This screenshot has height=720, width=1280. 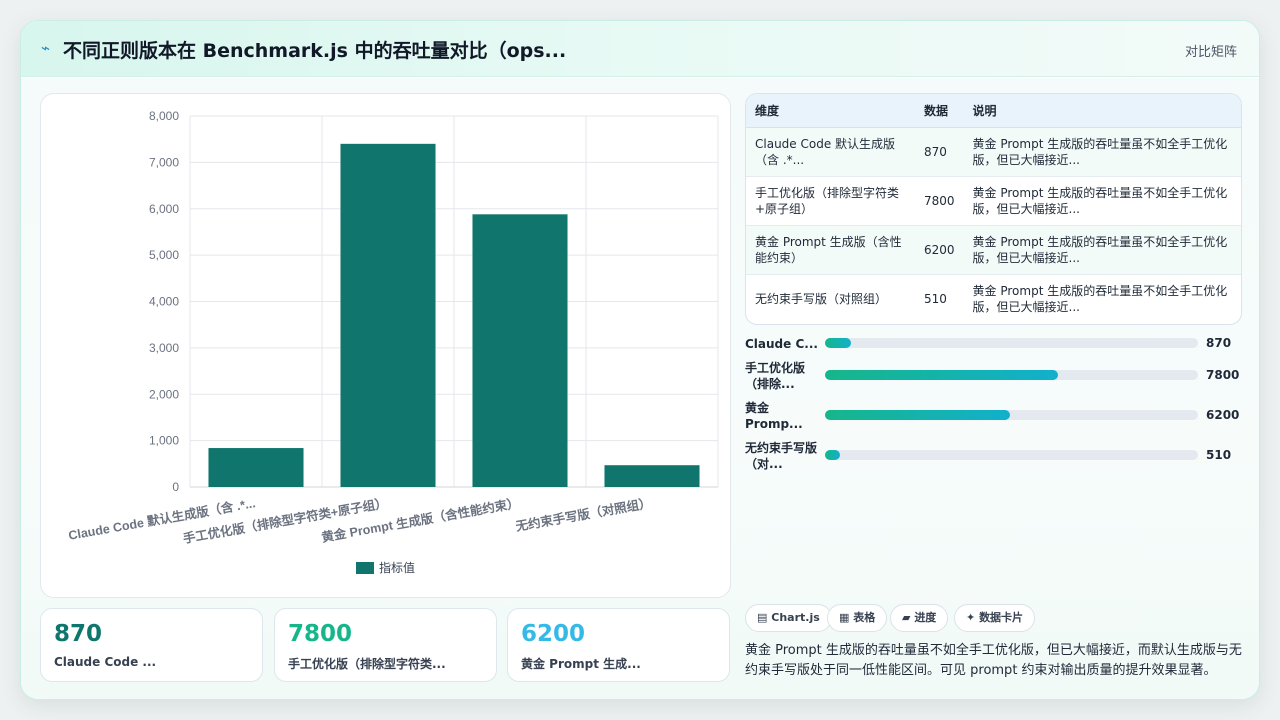 What do you see at coordinates (164, 209) in the screenshot?
I see `y-tick-label: 6,000` at bounding box center [164, 209].